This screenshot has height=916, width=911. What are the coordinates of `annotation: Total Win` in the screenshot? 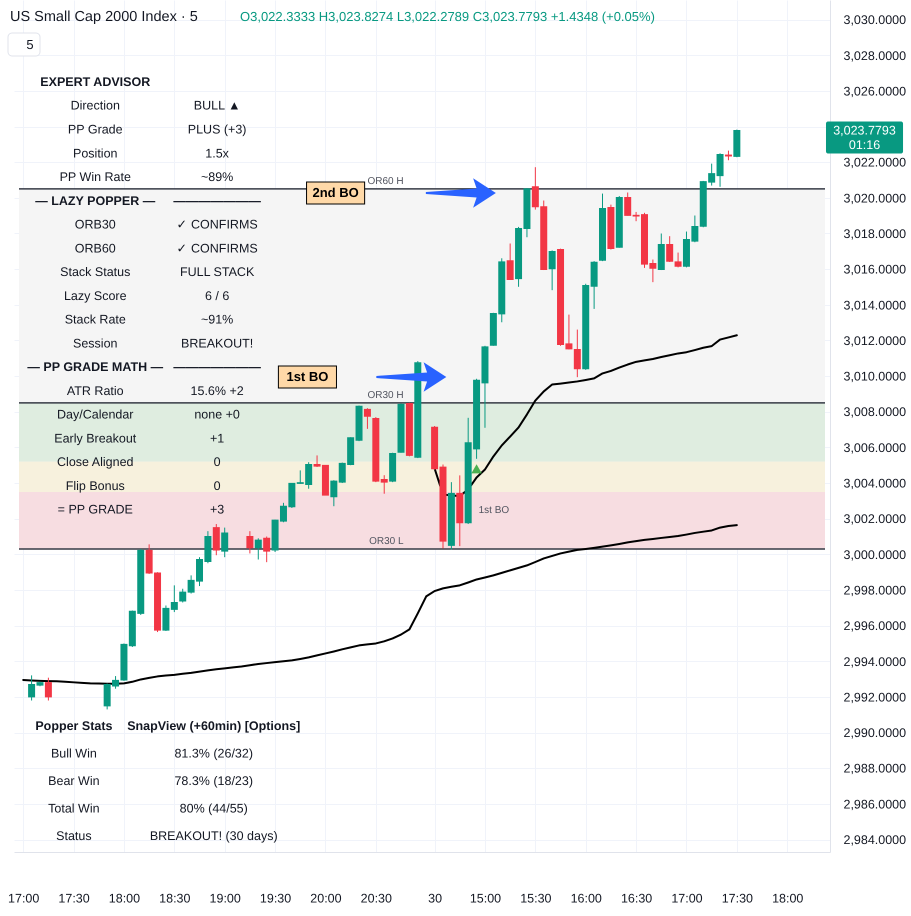 It's located at (74, 808).